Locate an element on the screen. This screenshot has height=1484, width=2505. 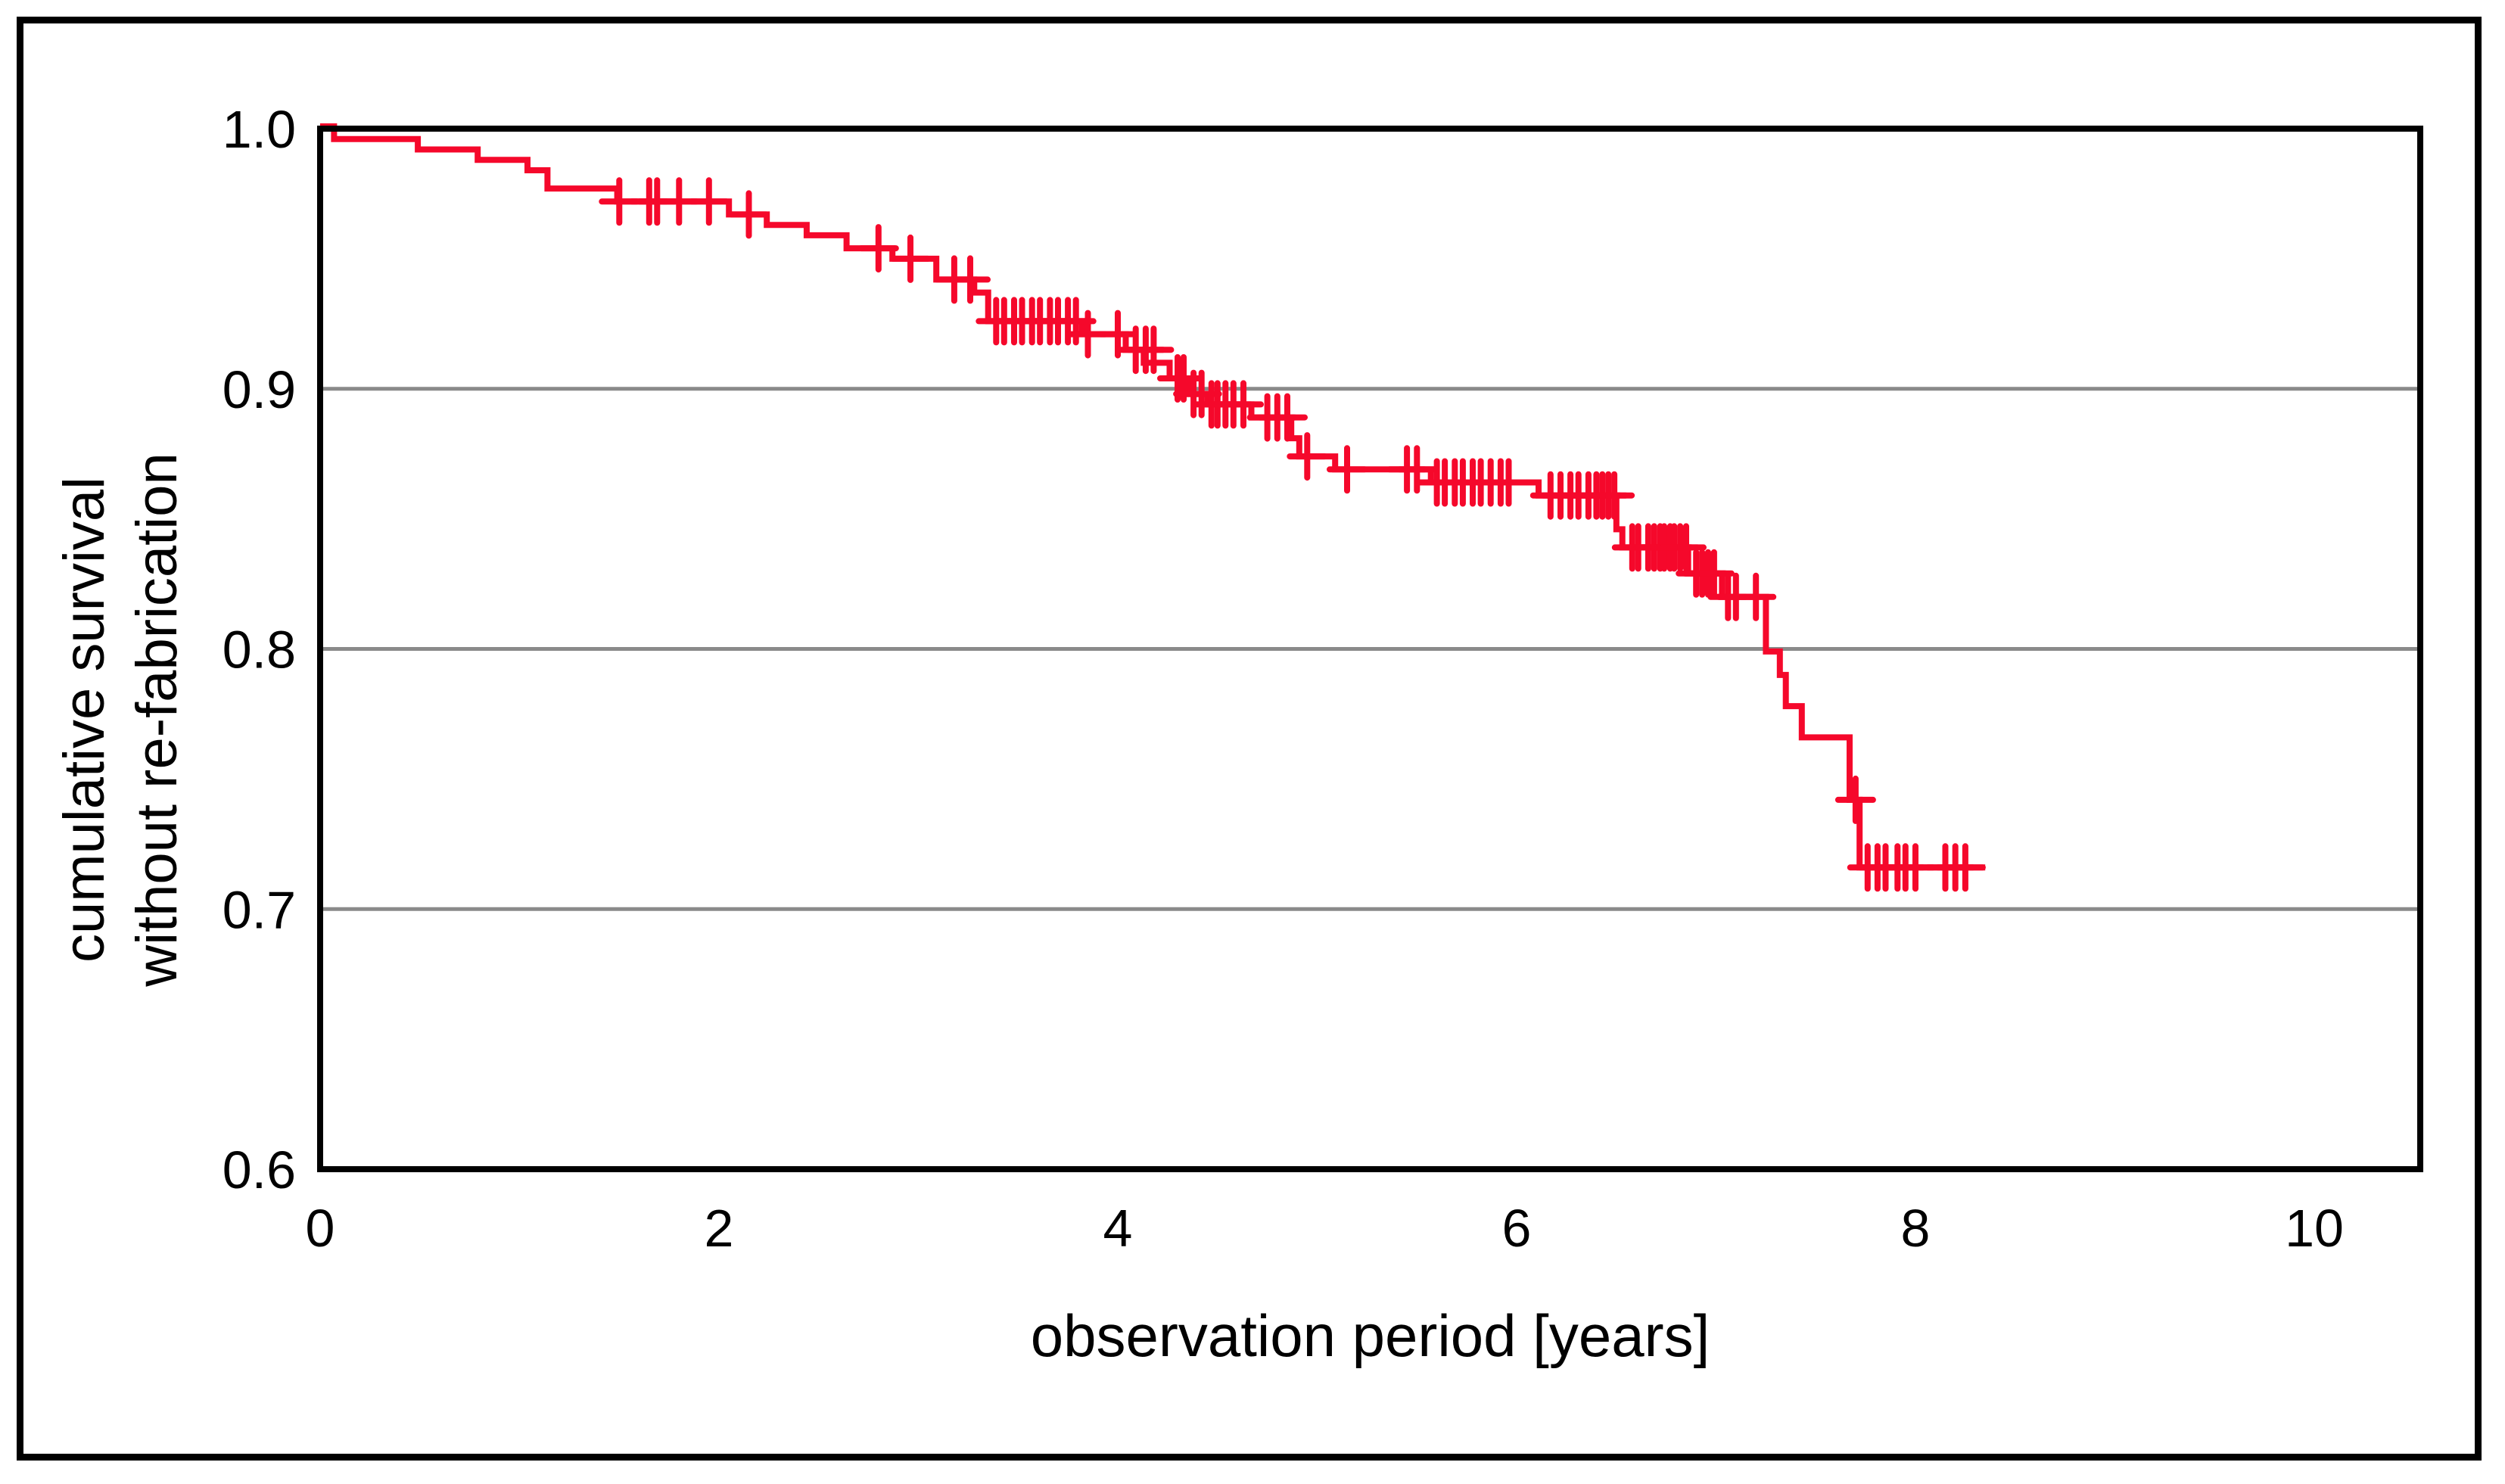
x-axis-title: observation period [years] is located at coordinates (1370, 1335).